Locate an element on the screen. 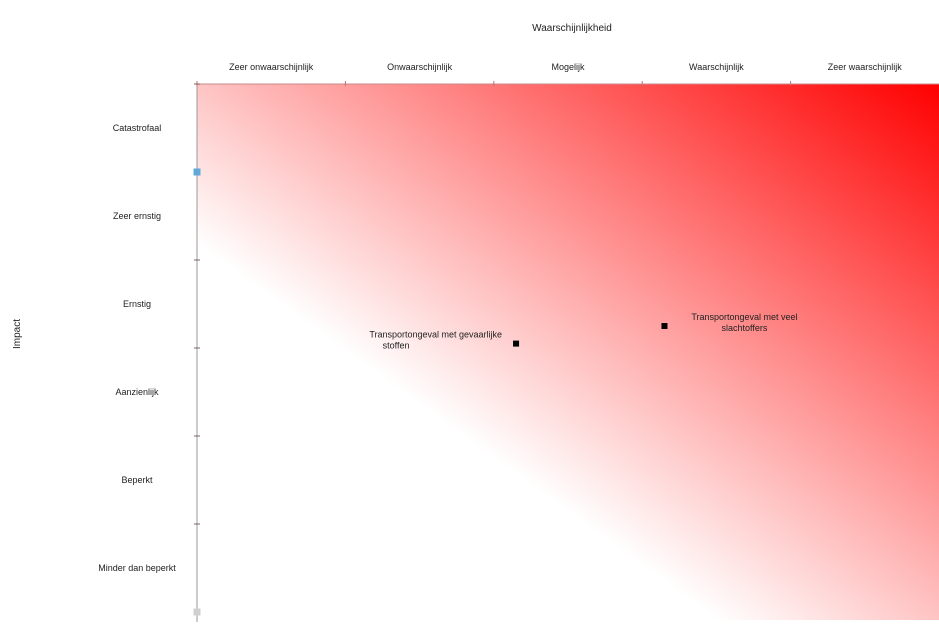 The width and height of the screenshot is (939, 626). y-tick-label: Minder dan beperkt is located at coordinates (137, 568).